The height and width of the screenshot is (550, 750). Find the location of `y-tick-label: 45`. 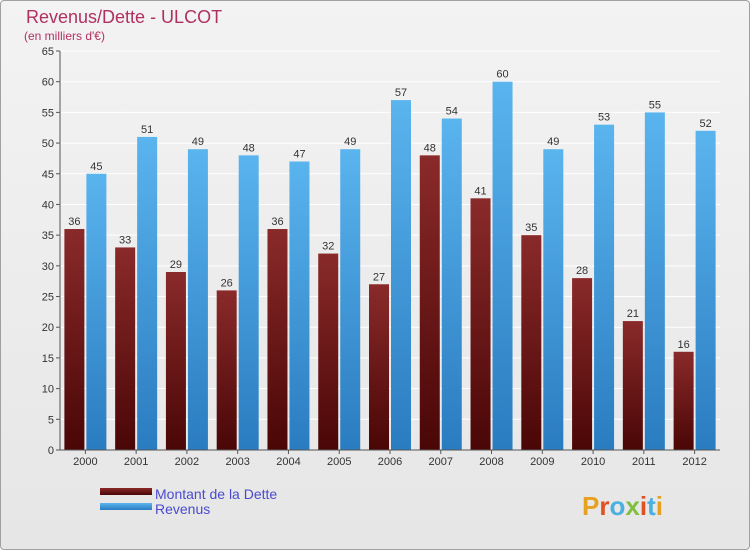

y-tick-label: 45 is located at coordinates (48, 175).